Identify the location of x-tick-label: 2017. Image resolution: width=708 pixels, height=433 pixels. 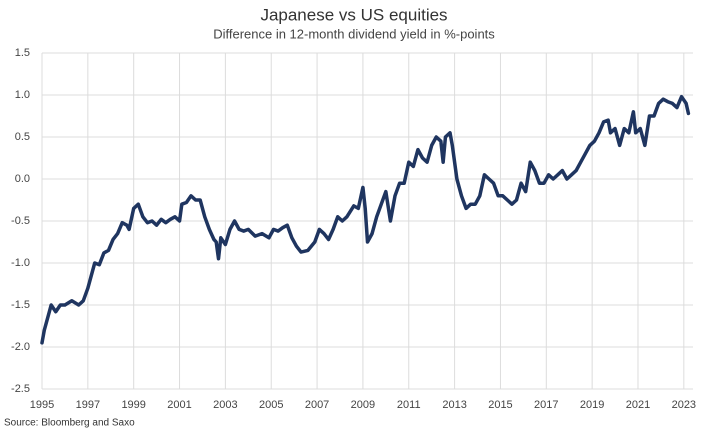
(546, 405).